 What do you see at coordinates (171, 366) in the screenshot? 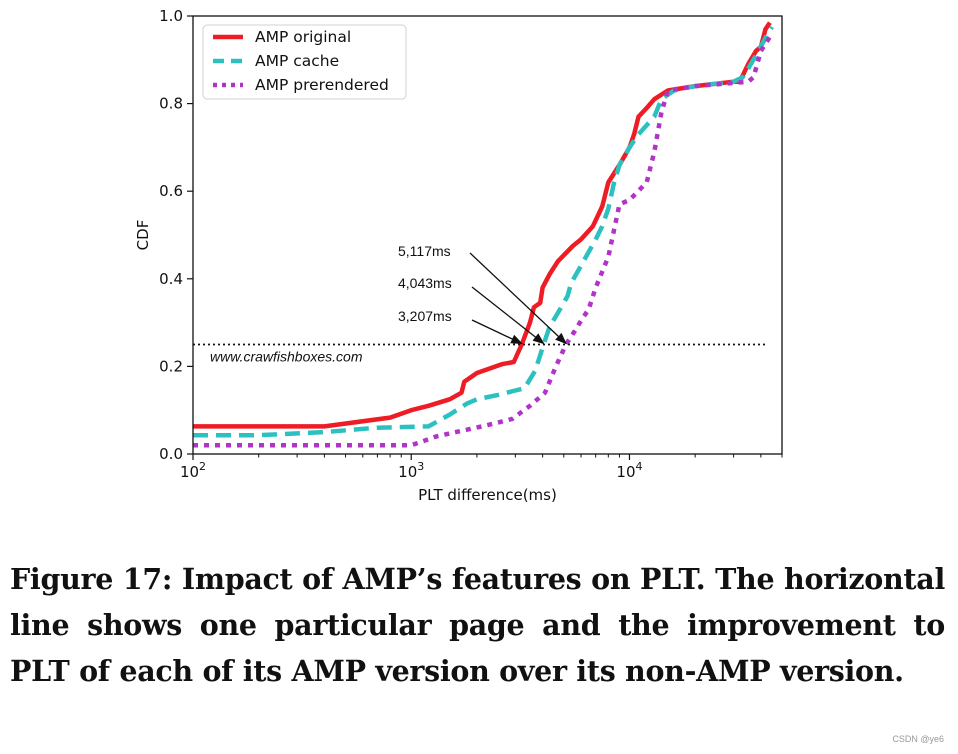
I see `y-tick-label: 0.2` at bounding box center [171, 366].